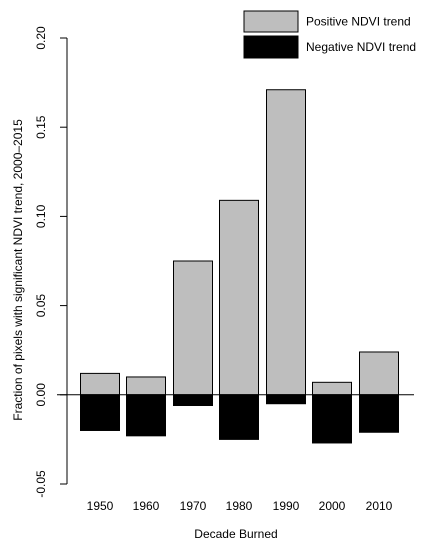 The height and width of the screenshot is (550, 434). I want to click on x-tick-label-1990: 1990, so click(286, 506).